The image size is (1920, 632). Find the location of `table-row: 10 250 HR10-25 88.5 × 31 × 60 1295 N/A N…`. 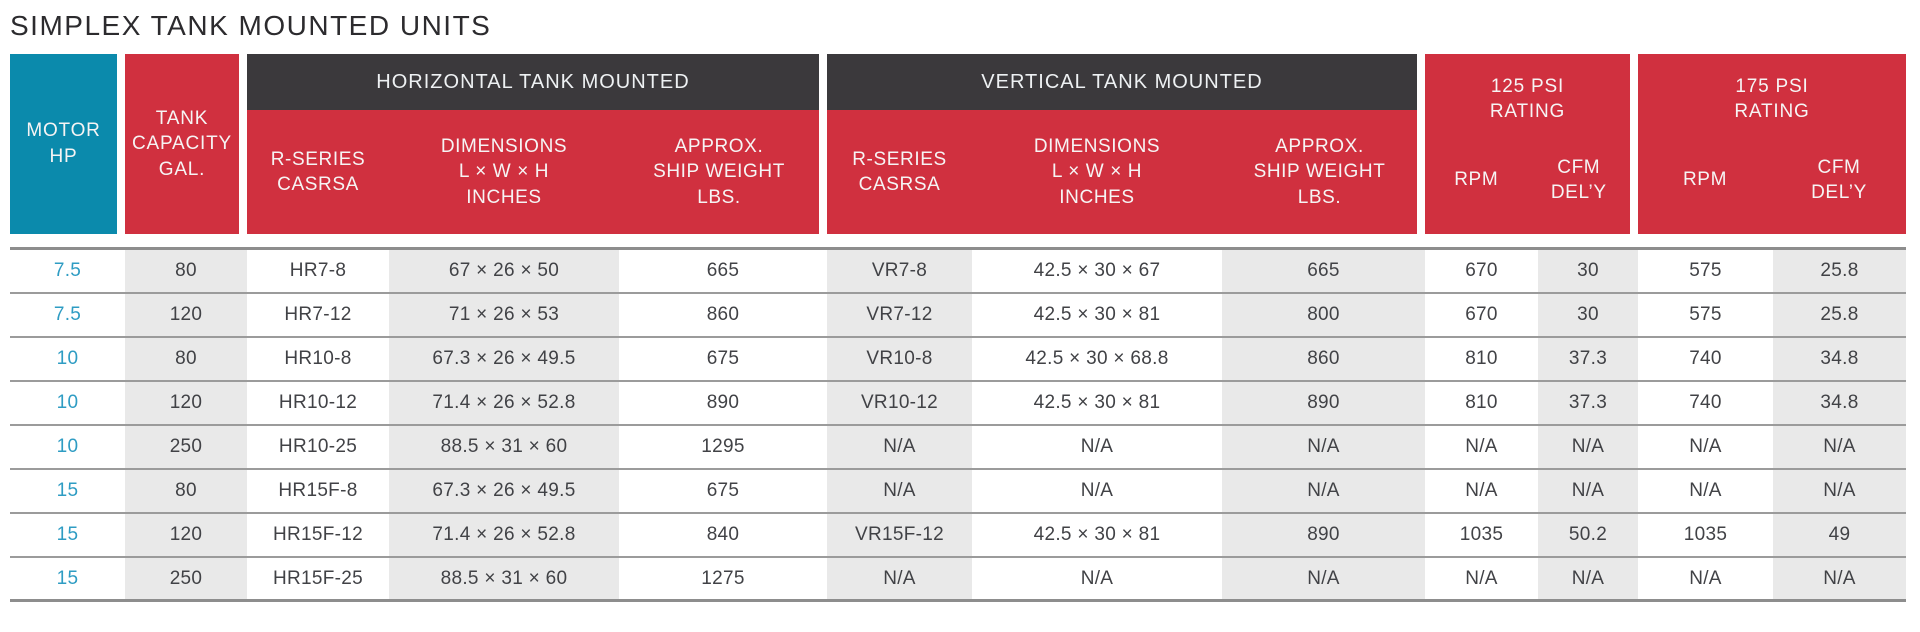

table-row: 10 250 HR10-25 88.5 × 31 × 60 1295 N/A N… is located at coordinates (958, 448).